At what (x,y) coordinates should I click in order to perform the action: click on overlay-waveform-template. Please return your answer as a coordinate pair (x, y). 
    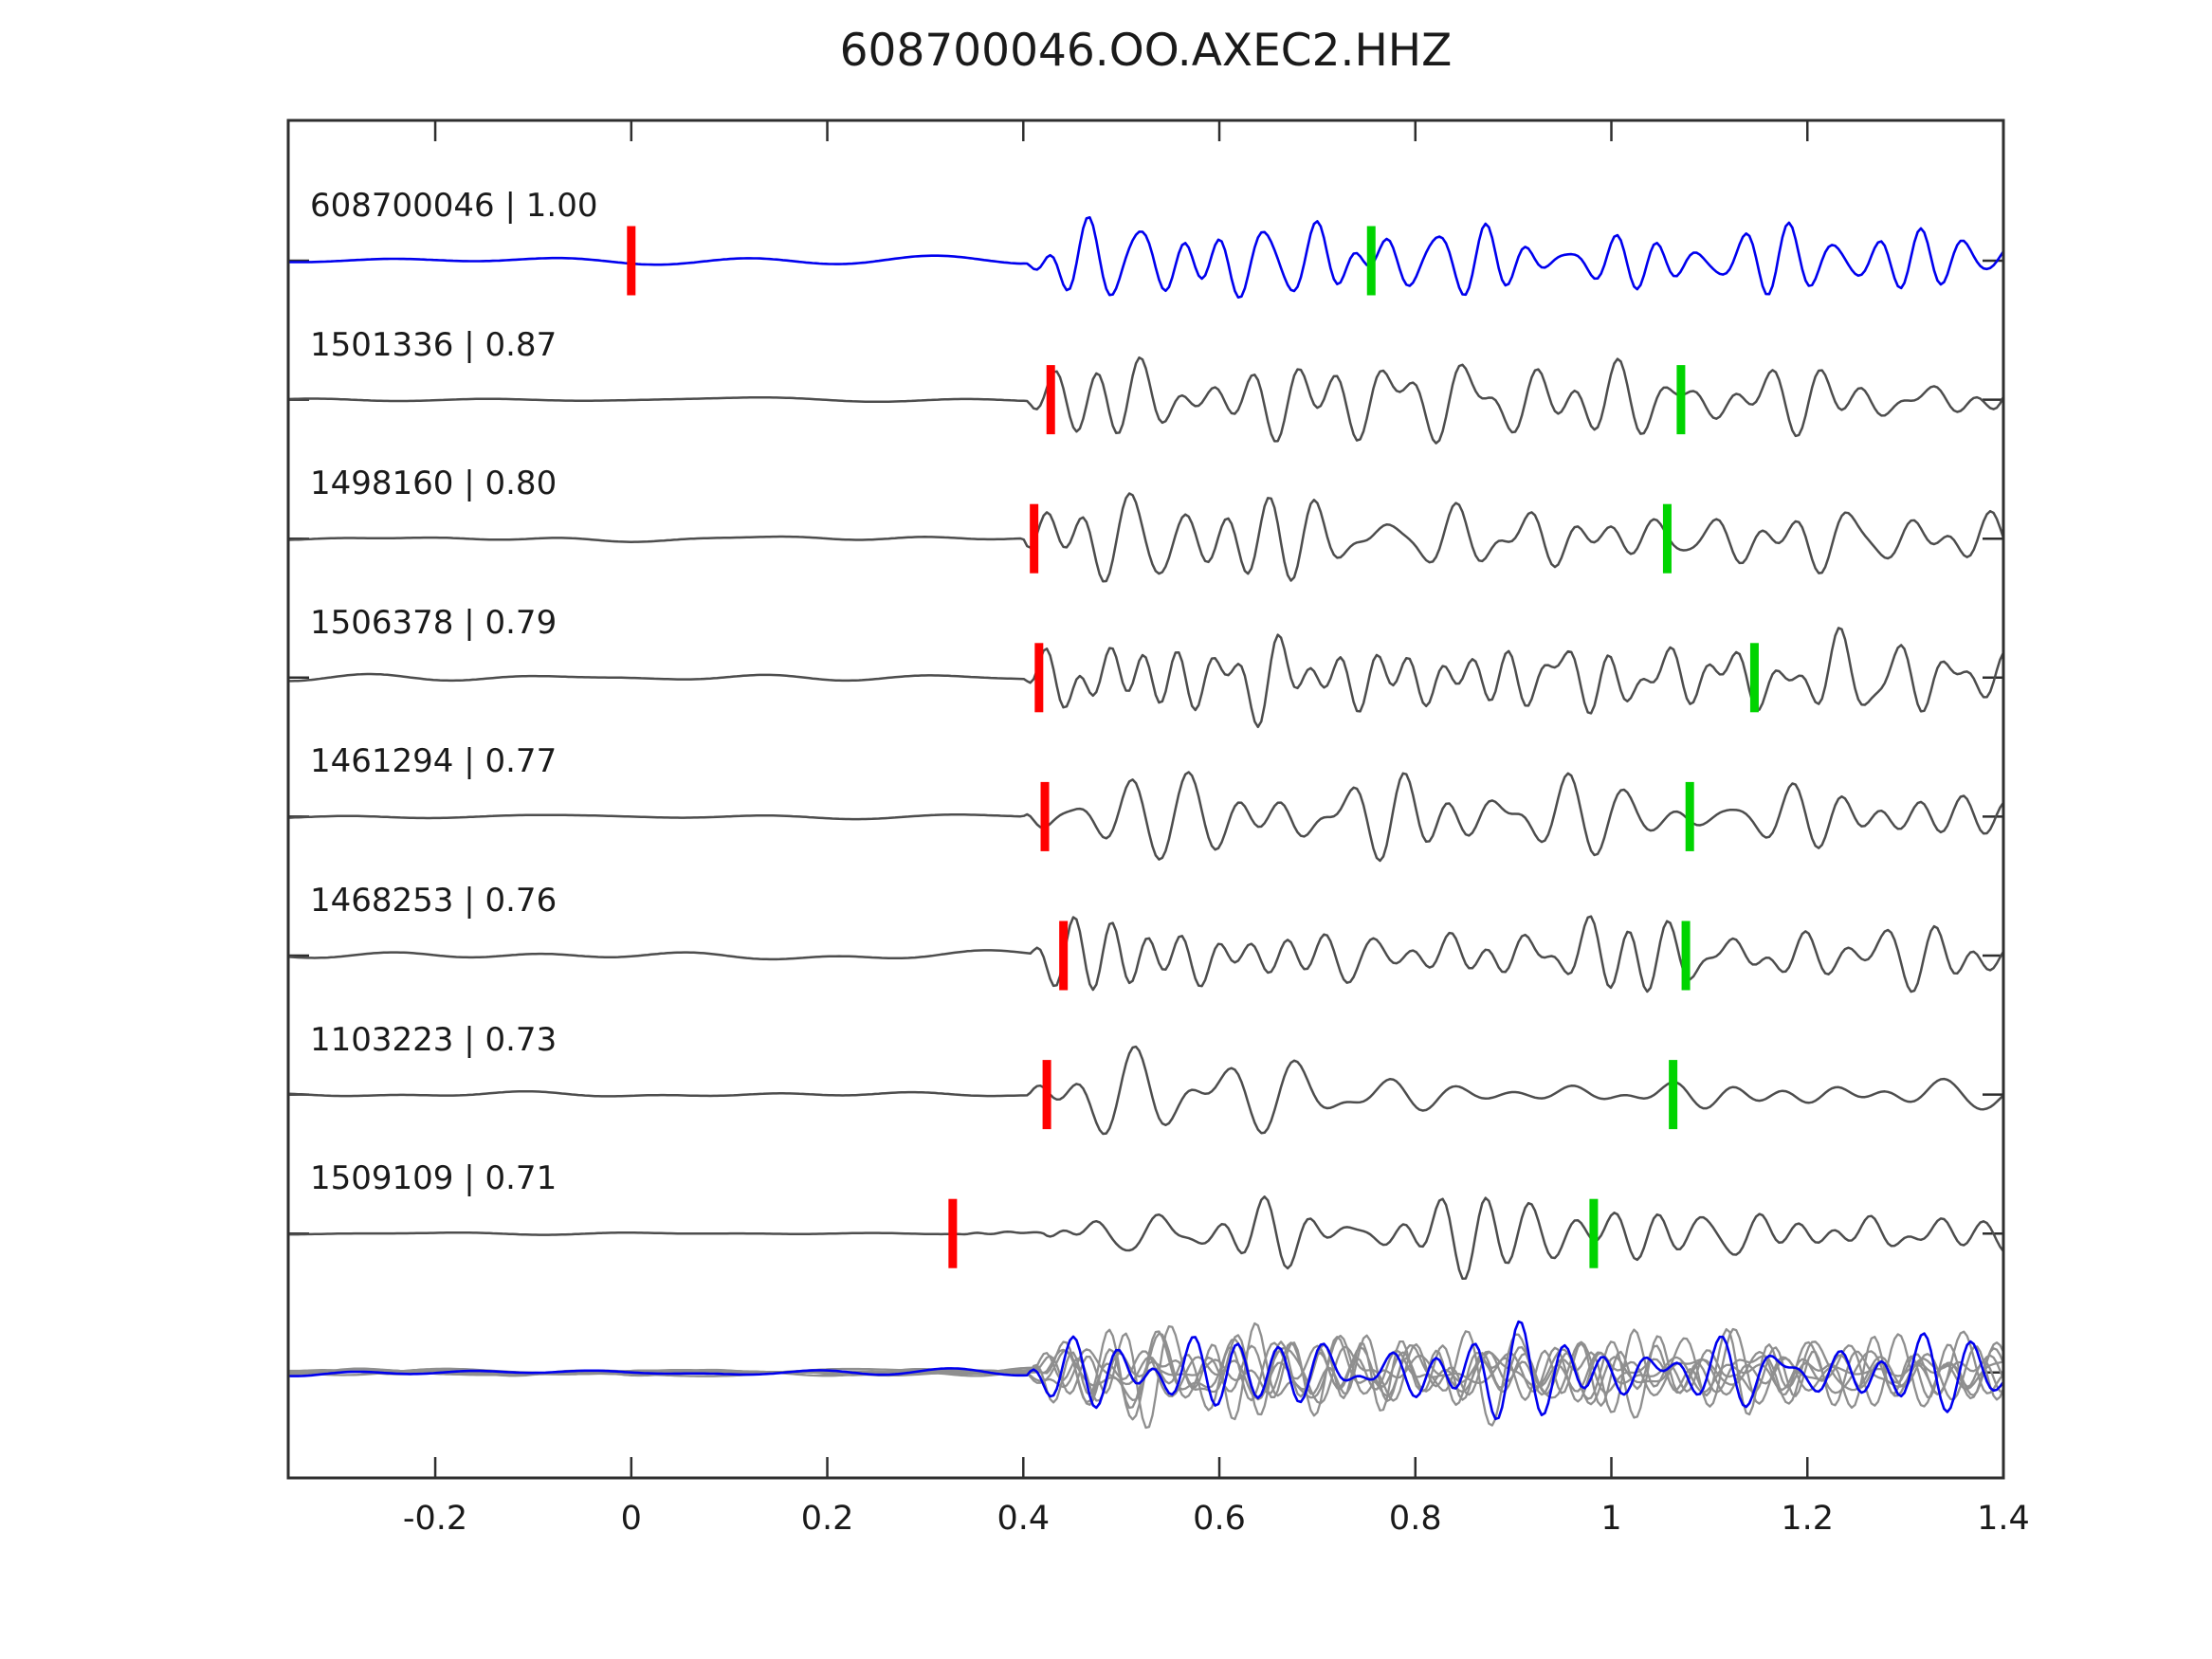
    Looking at the image, I should click on (1145, 1370).